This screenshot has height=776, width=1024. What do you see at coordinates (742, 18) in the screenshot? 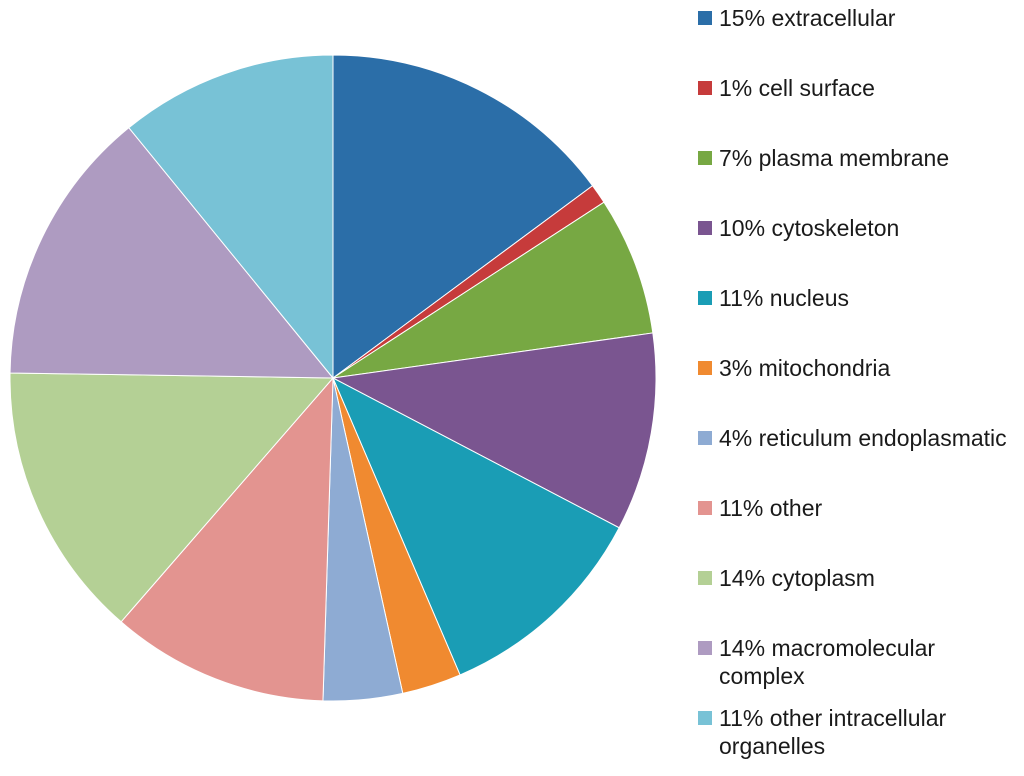
I see `legend-value: 15%` at bounding box center [742, 18].